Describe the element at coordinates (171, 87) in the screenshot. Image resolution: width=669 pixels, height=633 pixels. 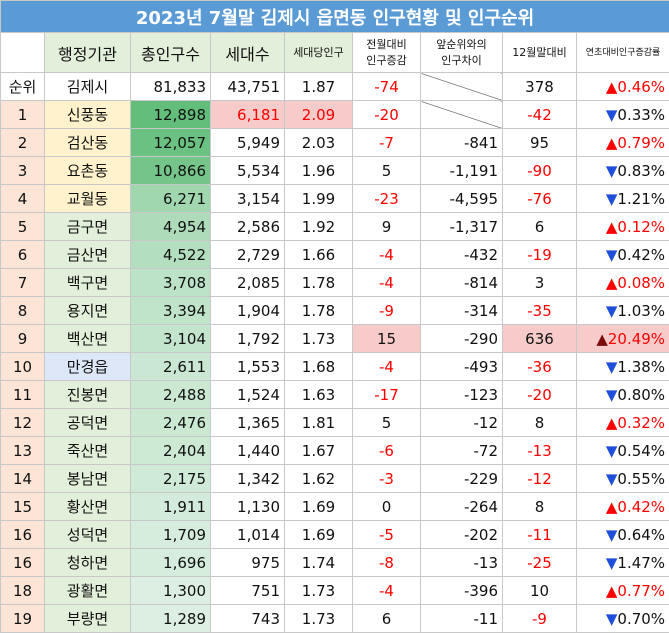
I see `summary-total-pop: 81,833` at that location.